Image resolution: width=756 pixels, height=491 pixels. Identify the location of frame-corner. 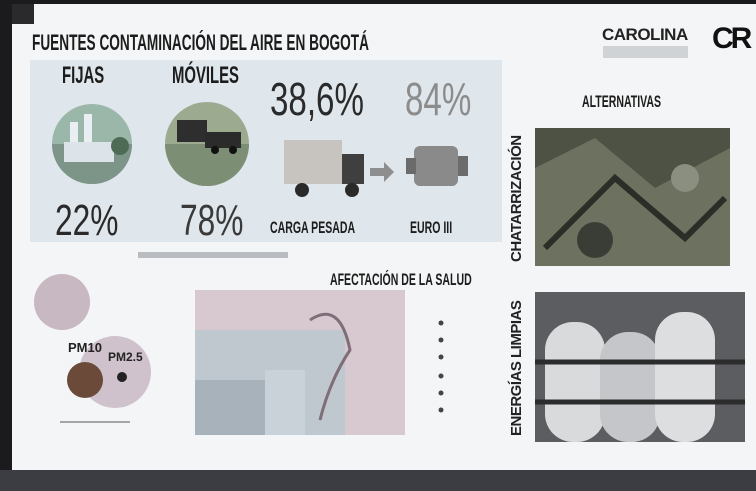
(23, 14).